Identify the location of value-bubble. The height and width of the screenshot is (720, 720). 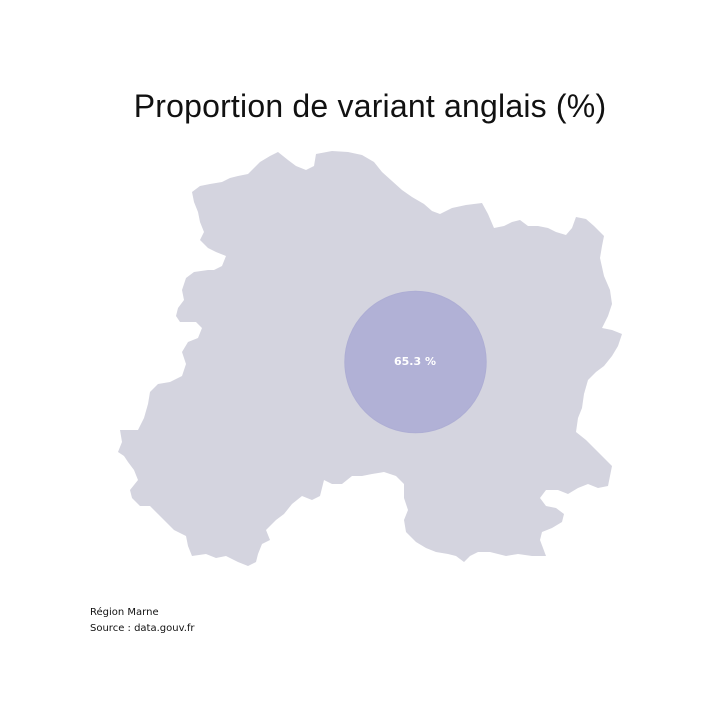
(415, 362).